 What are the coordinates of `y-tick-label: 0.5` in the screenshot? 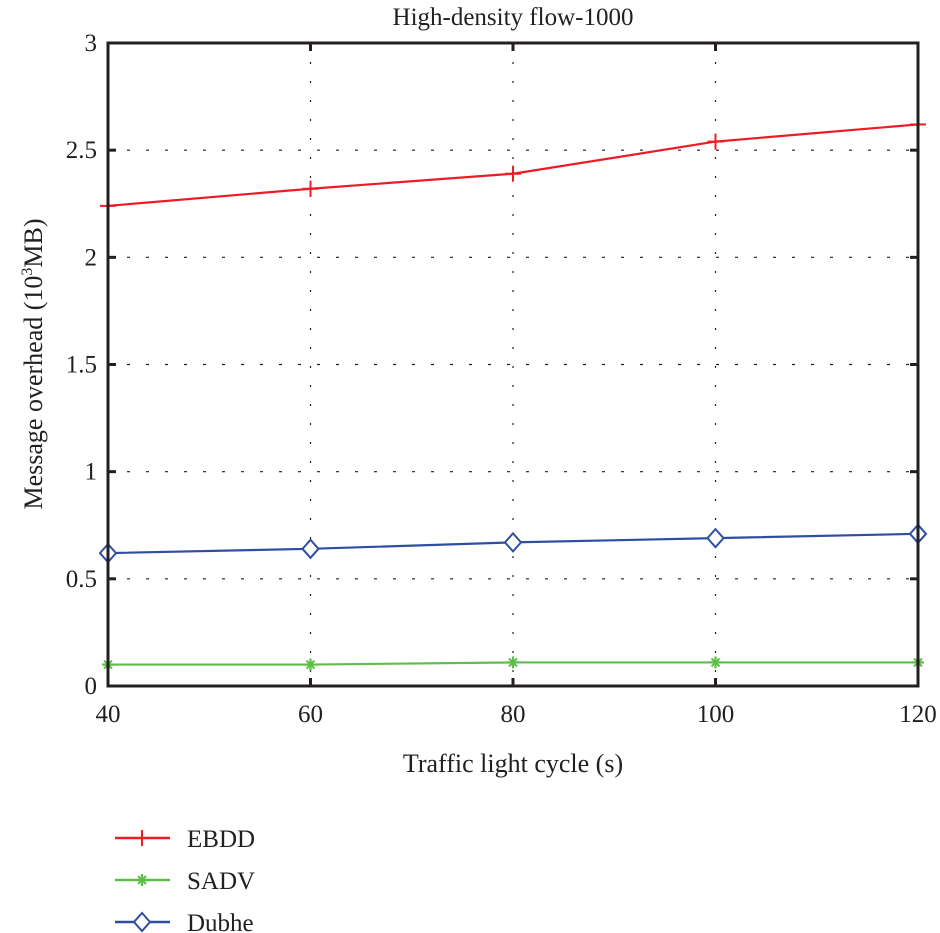 It's located at (81, 579).